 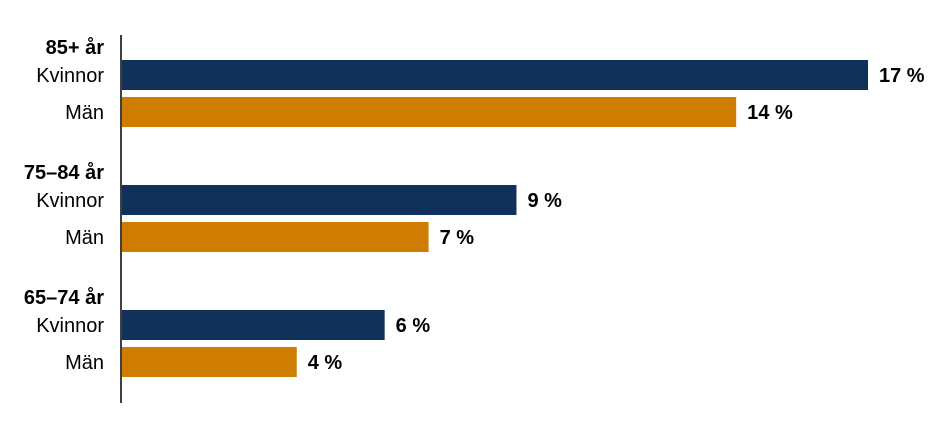 What do you see at coordinates (770, 113) in the screenshot?
I see `value-label: 14 %` at bounding box center [770, 113].